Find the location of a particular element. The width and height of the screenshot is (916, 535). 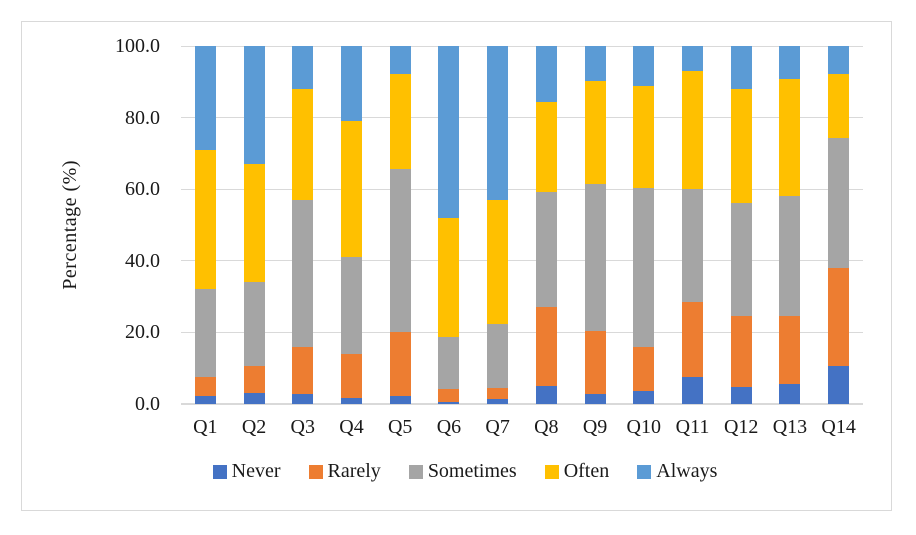

legend-label-often: Often is located at coordinates (586, 471).